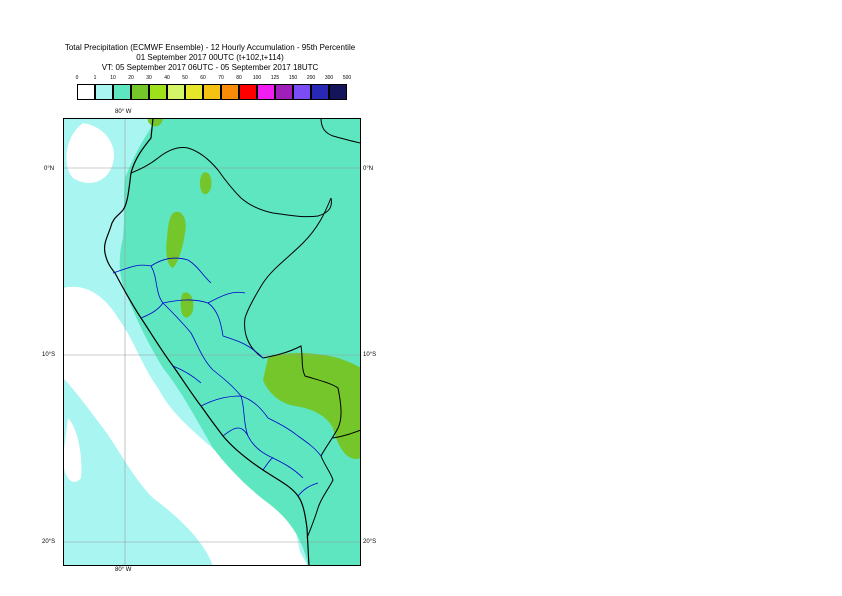 The image size is (842, 596). What do you see at coordinates (302, 401) in the screenshot?
I see `border-brazil-peru` at bounding box center [302, 401].